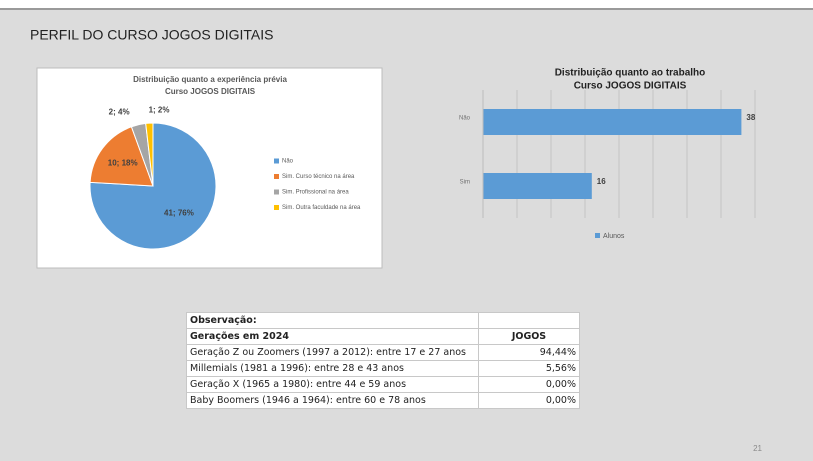 The height and width of the screenshot is (461, 813). What do you see at coordinates (529, 368) in the screenshot?
I see `table-cell: 5,56%` at bounding box center [529, 368].